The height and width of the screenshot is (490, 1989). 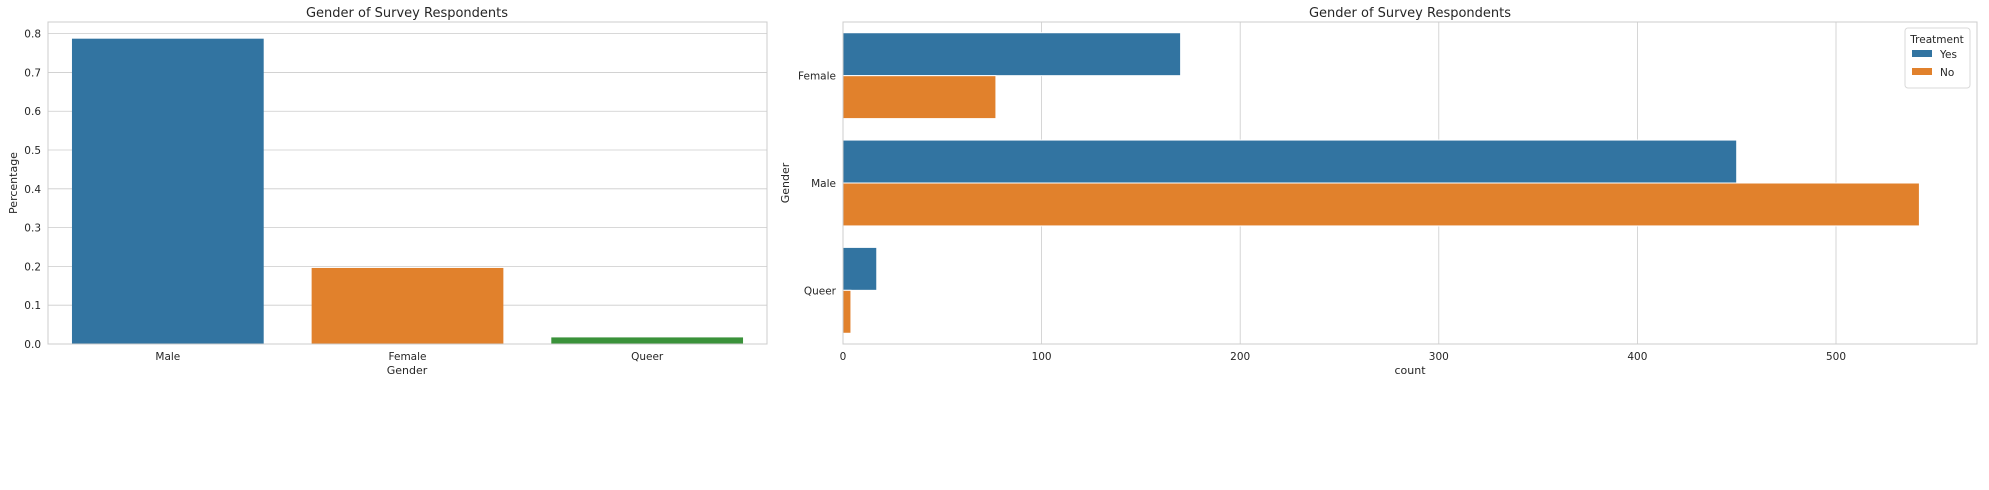 What do you see at coordinates (785, 182) in the screenshot?
I see `y-axis-label: Gender` at bounding box center [785, 182].